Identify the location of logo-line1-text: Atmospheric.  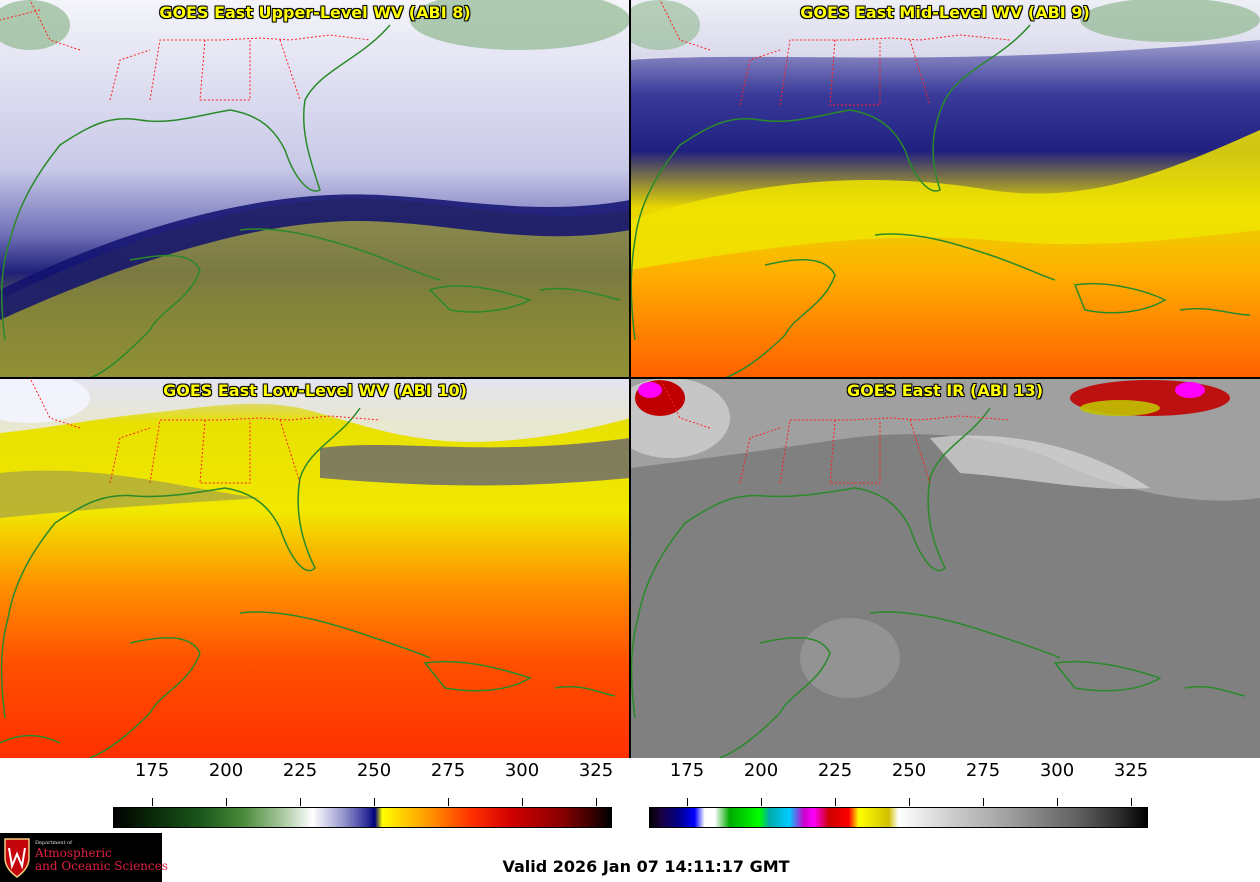
(73, 853).